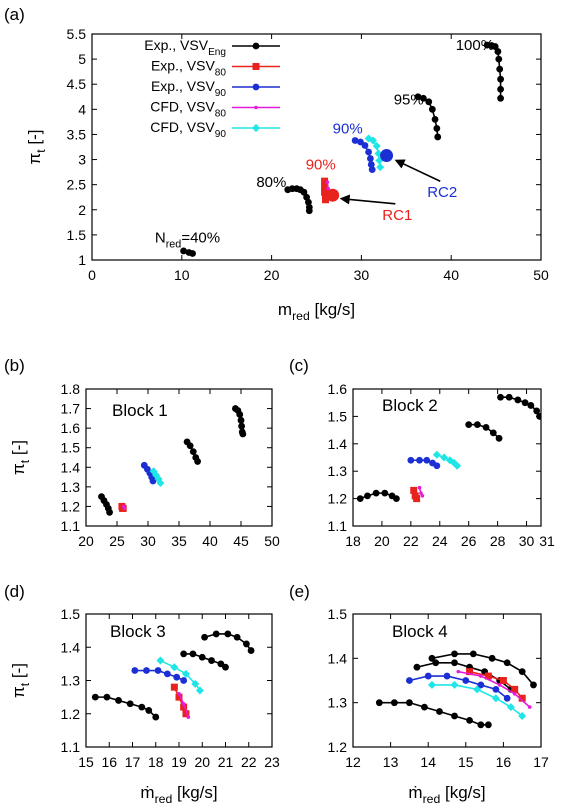 This screenshot has width=561, height=808. I want to click on y-tick-label: 1.1, so click(338, 526).